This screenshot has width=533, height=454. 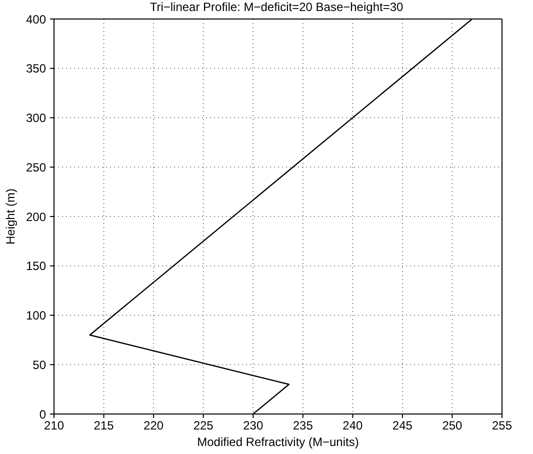 What do you see at coordinates (276, 7) in the screenshot?
I see `chart-title: Tri−linear Profile: M−deficit=20 Base−height=30` at bounding box center [276, 7].